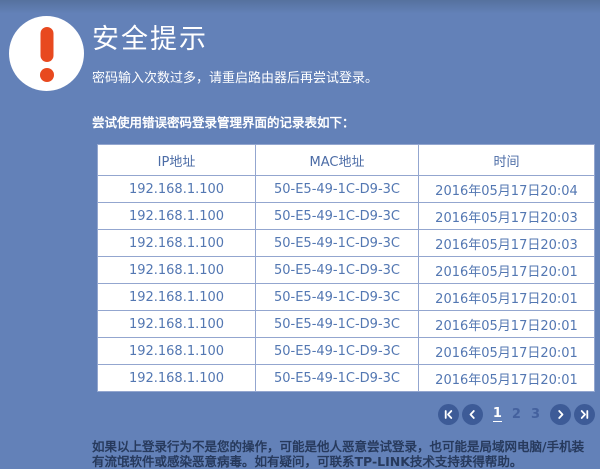 This screenshot has width=600, height=469. I want to click on table-header-row: IP地址 MAC地址 时间, so click(346, 160).